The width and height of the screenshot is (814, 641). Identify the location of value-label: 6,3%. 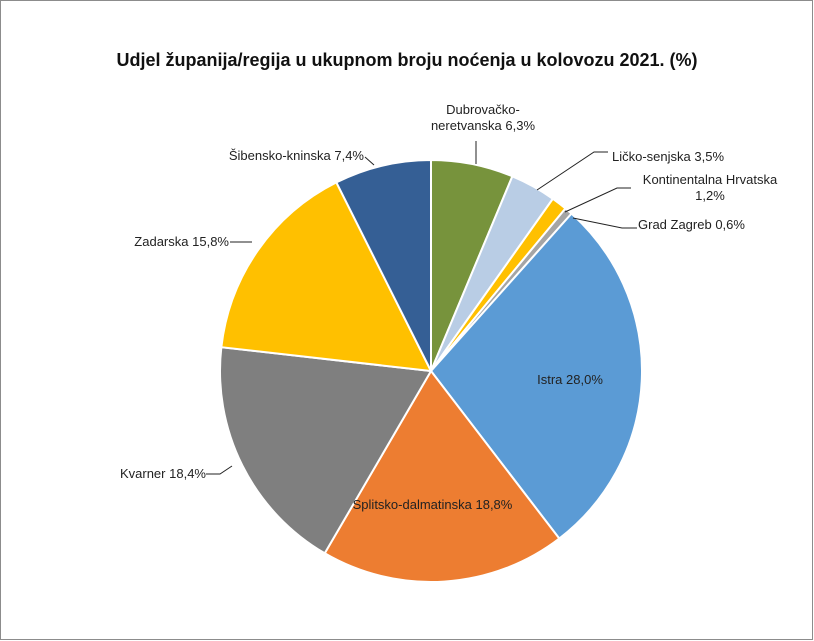
(520, 125).